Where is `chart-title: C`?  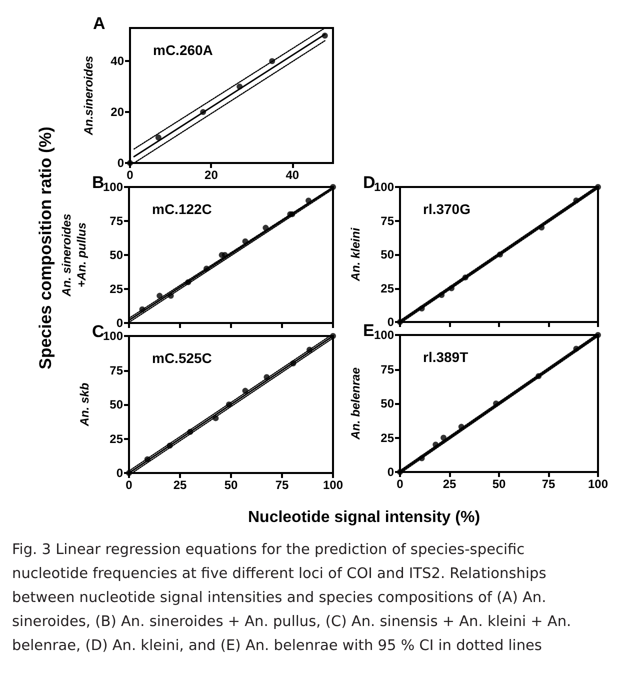 chart-title: C is located at coordinates (98, 331).